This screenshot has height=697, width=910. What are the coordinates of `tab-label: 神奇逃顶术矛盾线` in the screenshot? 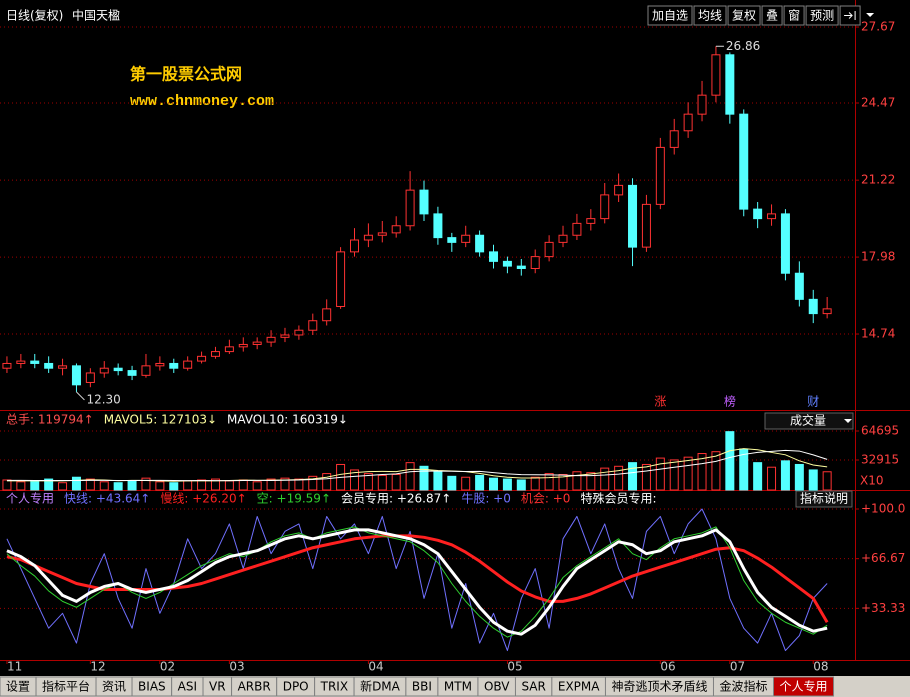 It's located at (659, 687).